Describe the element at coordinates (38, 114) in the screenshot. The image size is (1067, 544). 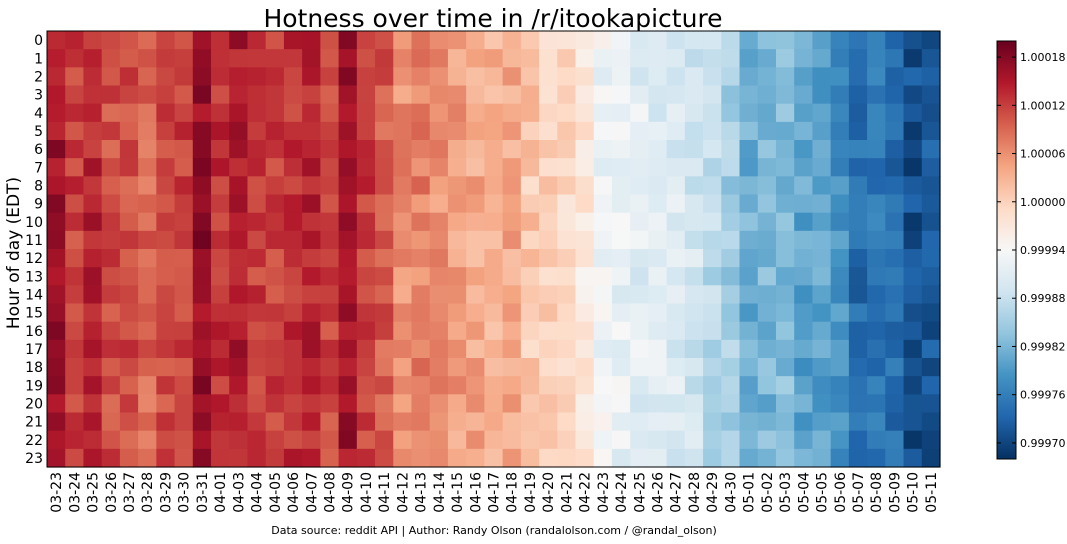
I see `y-tick-label: 4` at that location.